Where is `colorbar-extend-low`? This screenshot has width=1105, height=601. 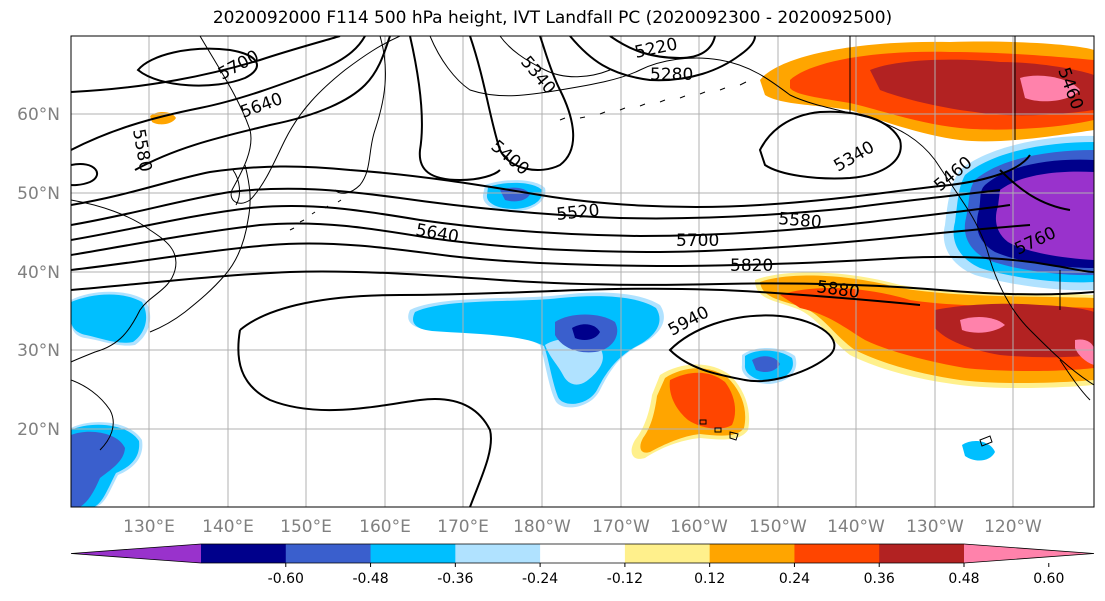
colorbar-extend-low is located at coordinates (136, 553).